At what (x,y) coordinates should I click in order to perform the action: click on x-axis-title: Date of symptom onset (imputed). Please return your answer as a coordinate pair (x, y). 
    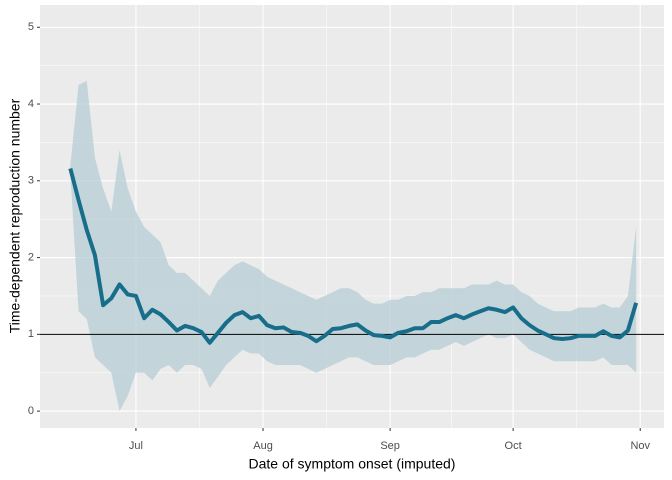
    Looking at the image, I should click on (352, 464).